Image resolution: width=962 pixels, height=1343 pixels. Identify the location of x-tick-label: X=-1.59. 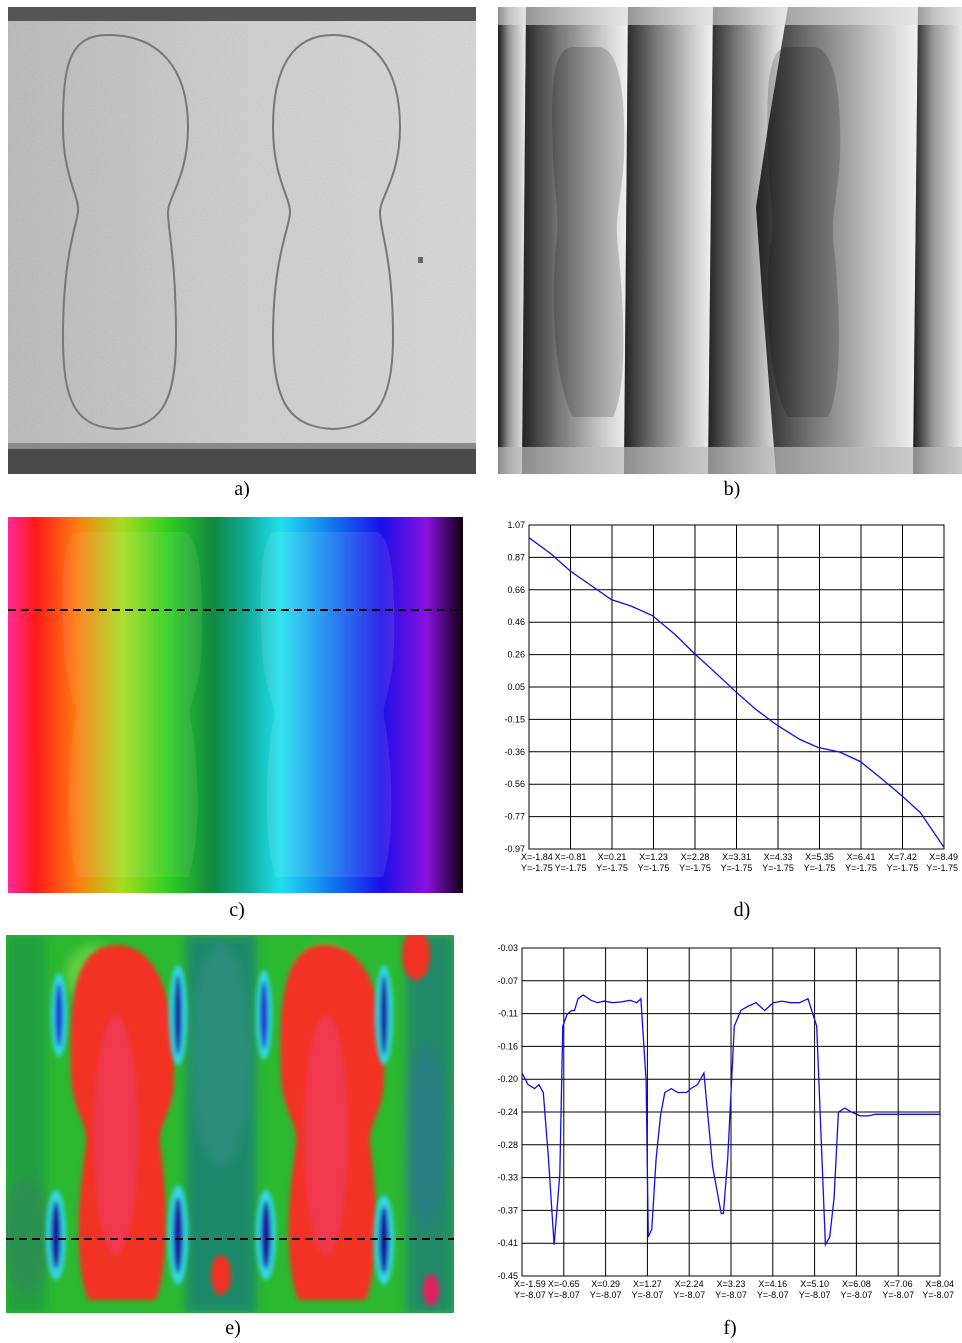
(530, 1284).